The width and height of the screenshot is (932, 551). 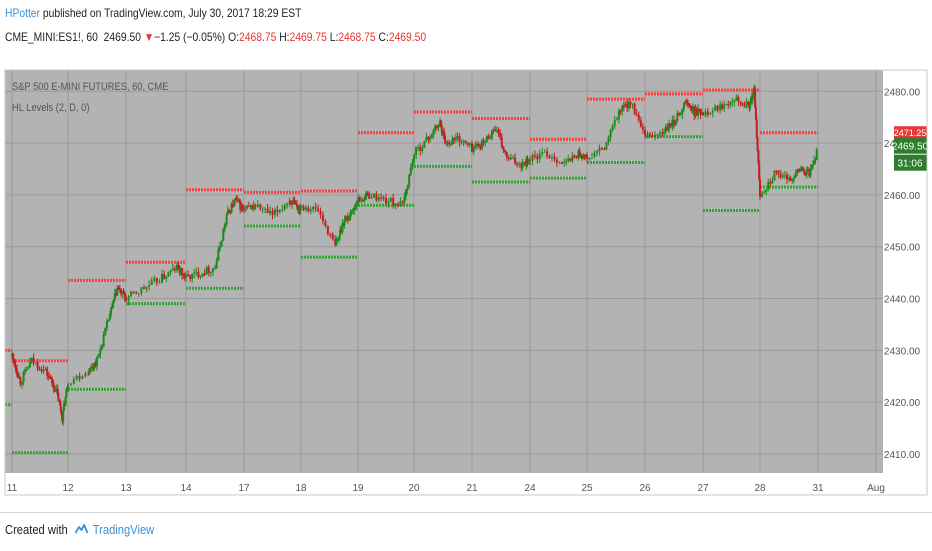 What do you see at coordinates (902, 196) in the screenshot?
I see `y-tick-label: 2460.00` at bounding box center [902, 196].